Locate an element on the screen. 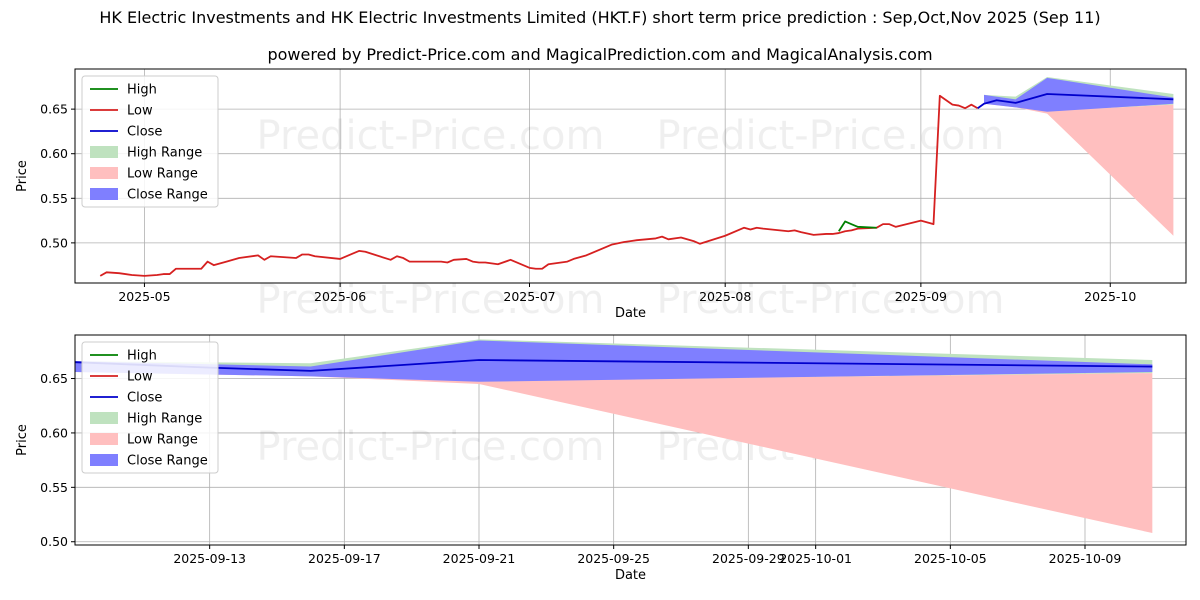  x-tick-label: 2025-09-21 is located at coordinates (479, 558).